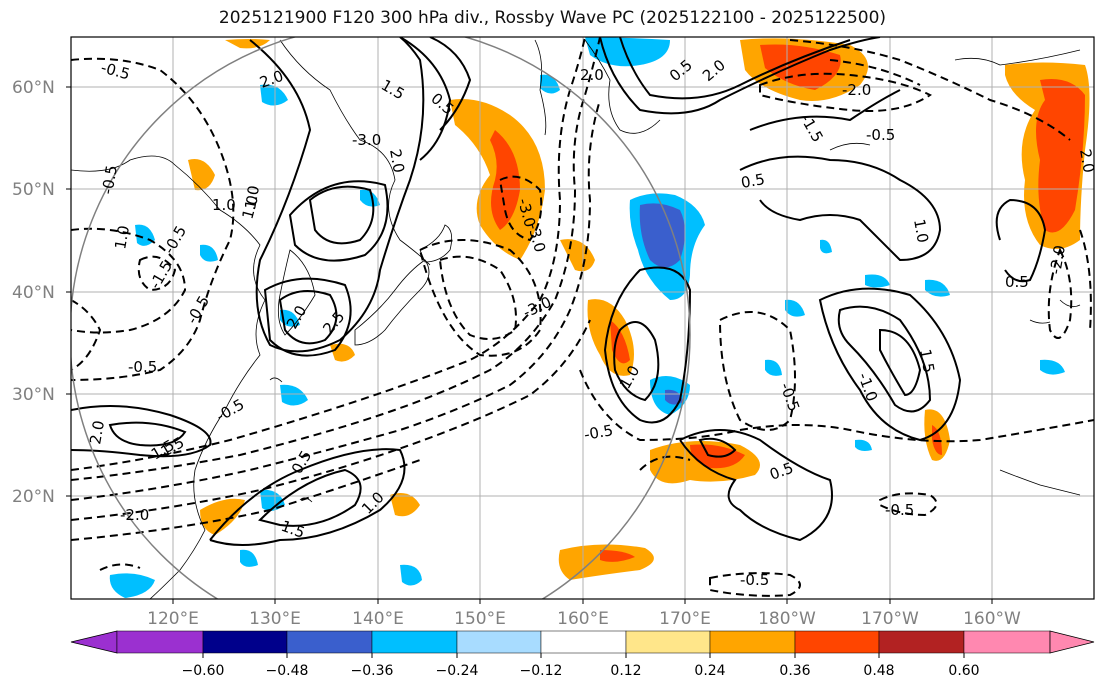 The image size is (1105, 692). What do you see at coordinates (203, 671) in the screenshot?
I see `colorbar-tick-label: −0.60` at bounding box center [203, 671].